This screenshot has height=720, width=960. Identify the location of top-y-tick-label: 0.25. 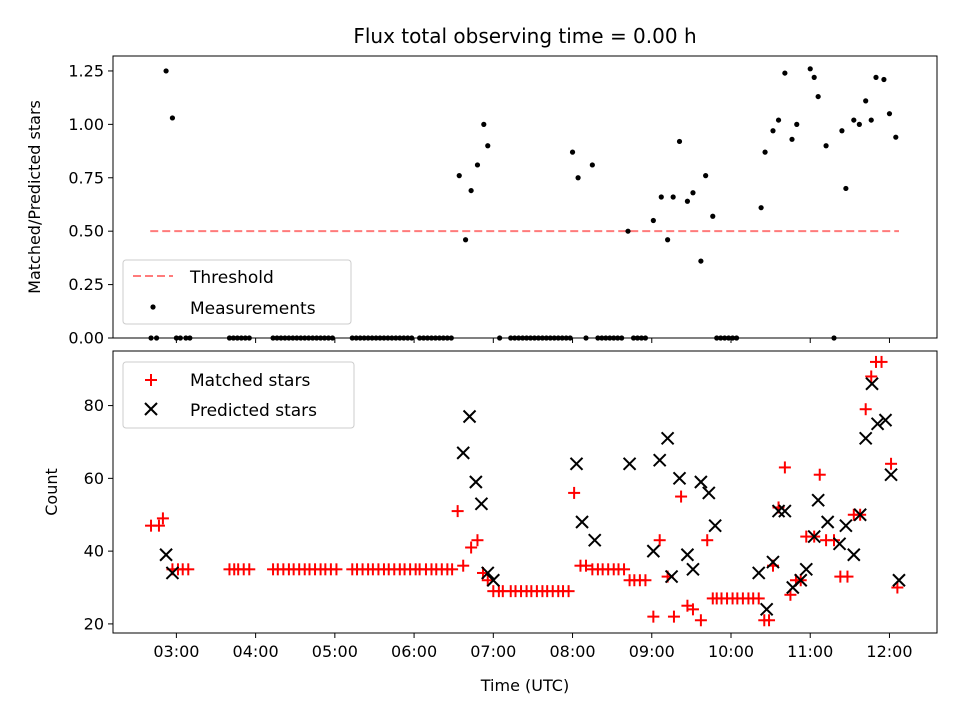
(86, 284).